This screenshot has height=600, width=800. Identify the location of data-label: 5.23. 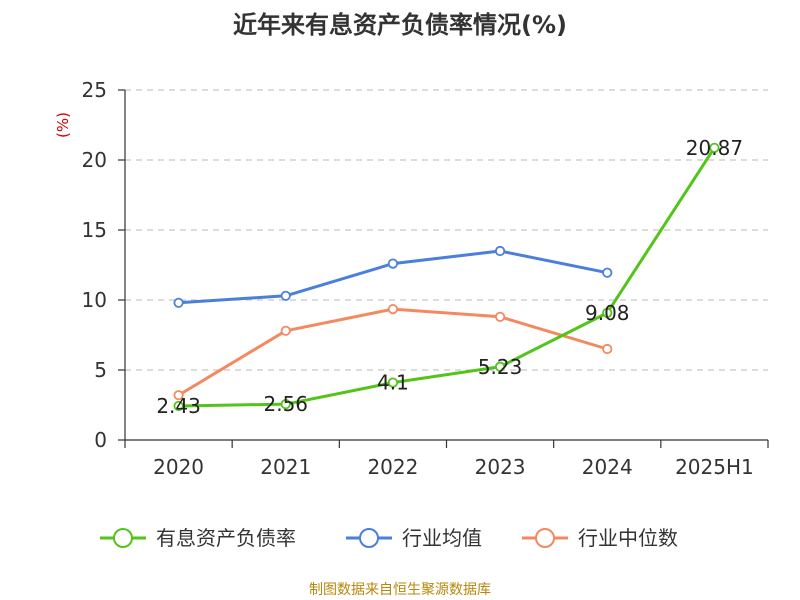
(500, 367).